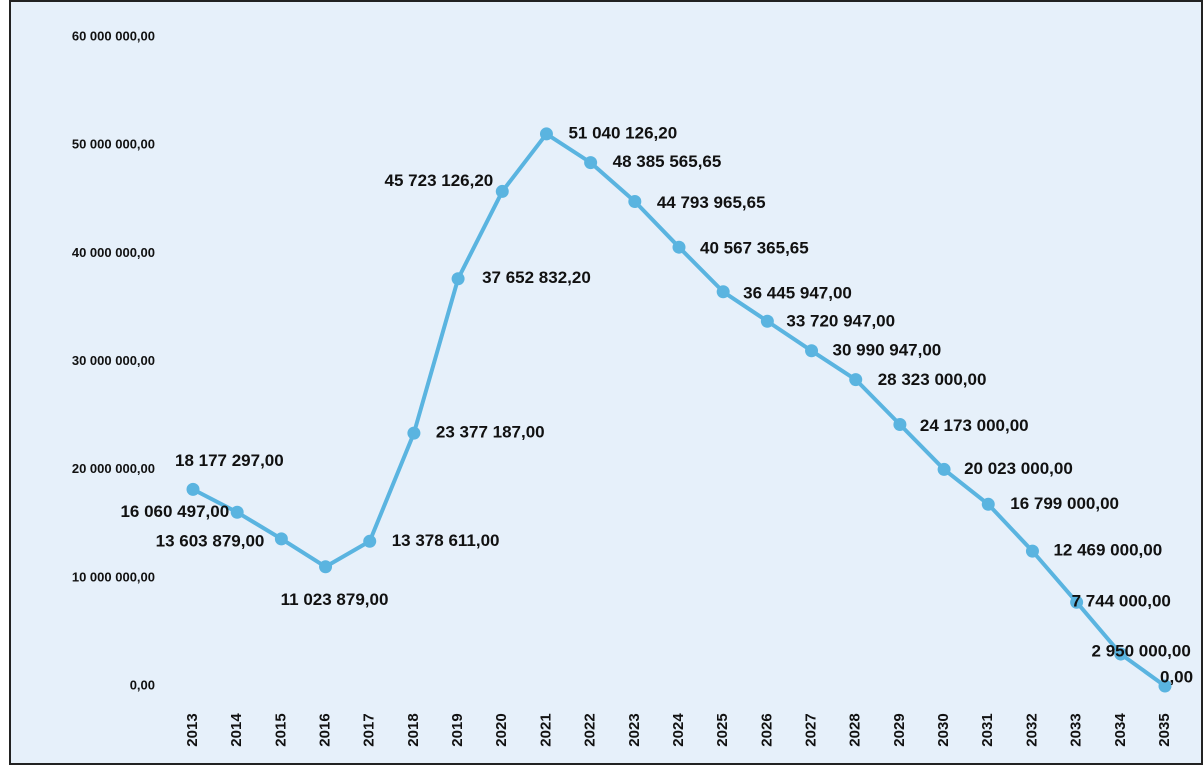 Image resolution: width=1203 pixels, height=765 pixels. I want to click on value-label: 30 990 947,00, so click(887, 349).